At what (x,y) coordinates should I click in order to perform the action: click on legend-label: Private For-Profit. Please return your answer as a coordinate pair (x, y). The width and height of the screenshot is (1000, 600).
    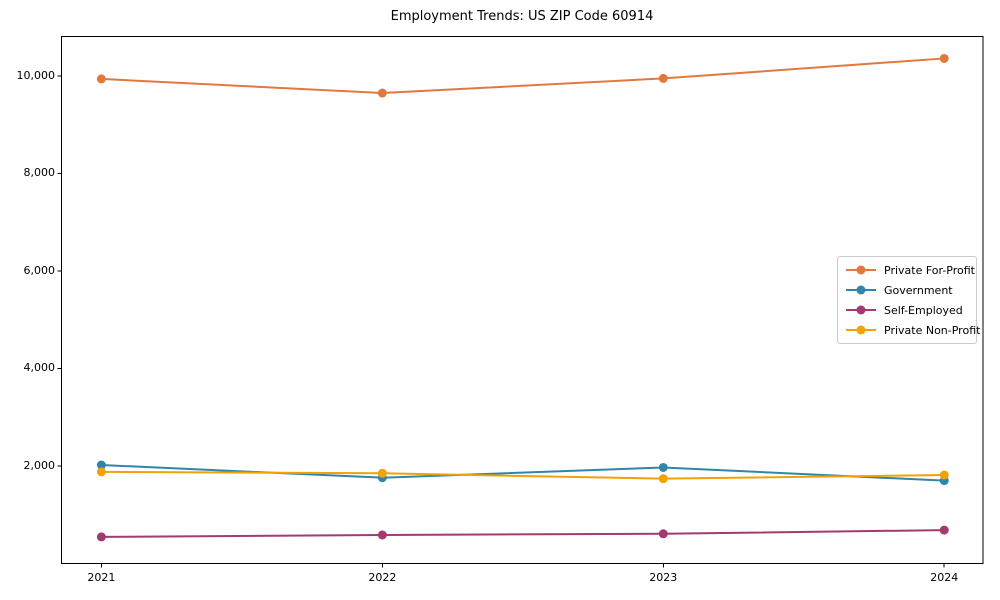
    Looking at the image, I should click on (929, 270).